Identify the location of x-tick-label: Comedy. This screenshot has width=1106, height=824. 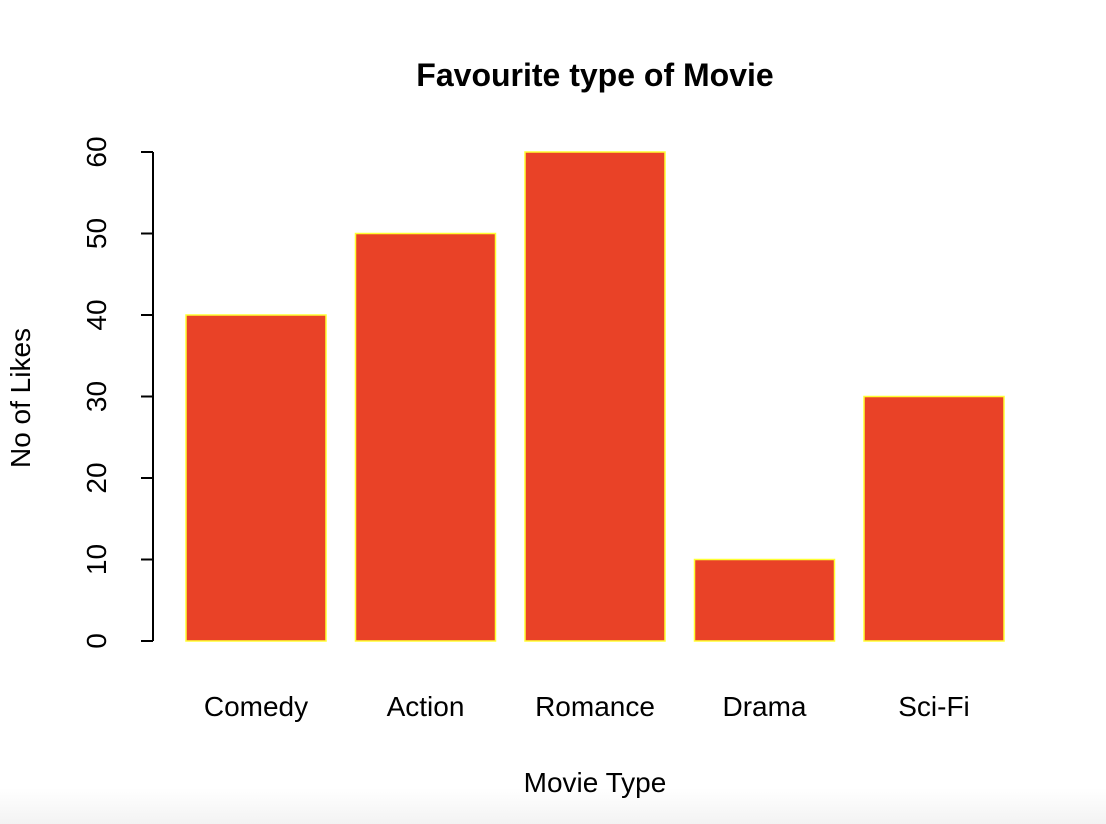
(256, 706).